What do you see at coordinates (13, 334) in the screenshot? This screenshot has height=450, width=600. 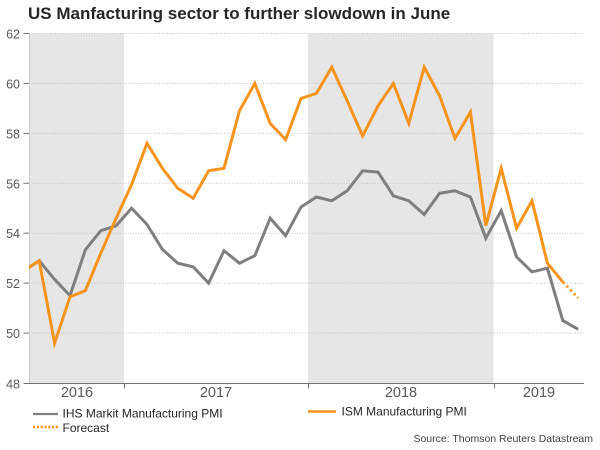 I see `svg-text: 50` at bounding box center [13, 334].